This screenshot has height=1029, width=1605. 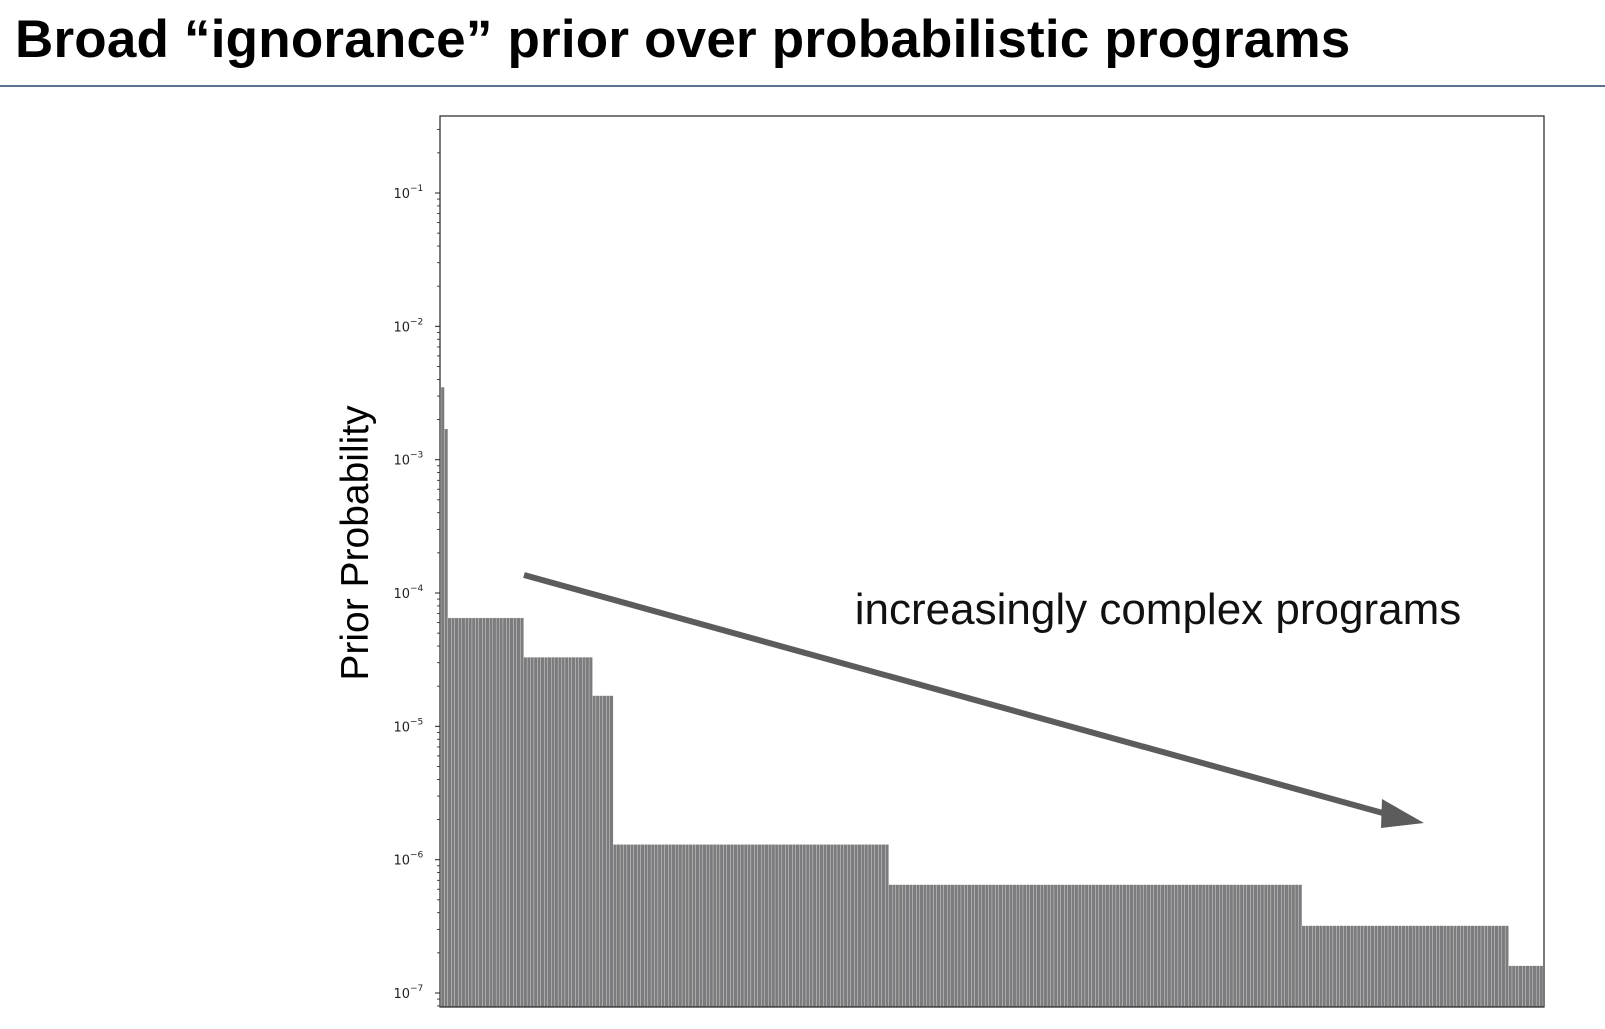 I want to click on trend-arrow-line, so click(x=957, y=695).